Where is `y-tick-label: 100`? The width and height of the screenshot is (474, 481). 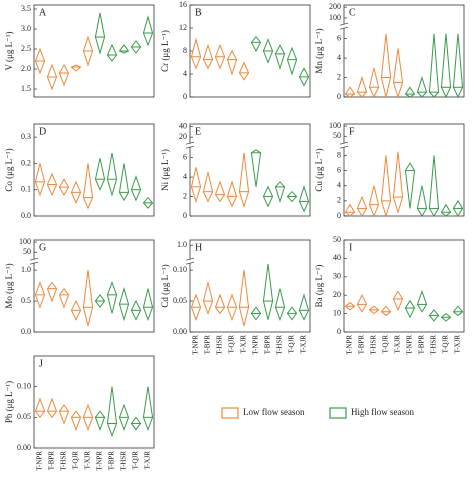 y-tick-label: 100 is located at coordinates (25, 241).